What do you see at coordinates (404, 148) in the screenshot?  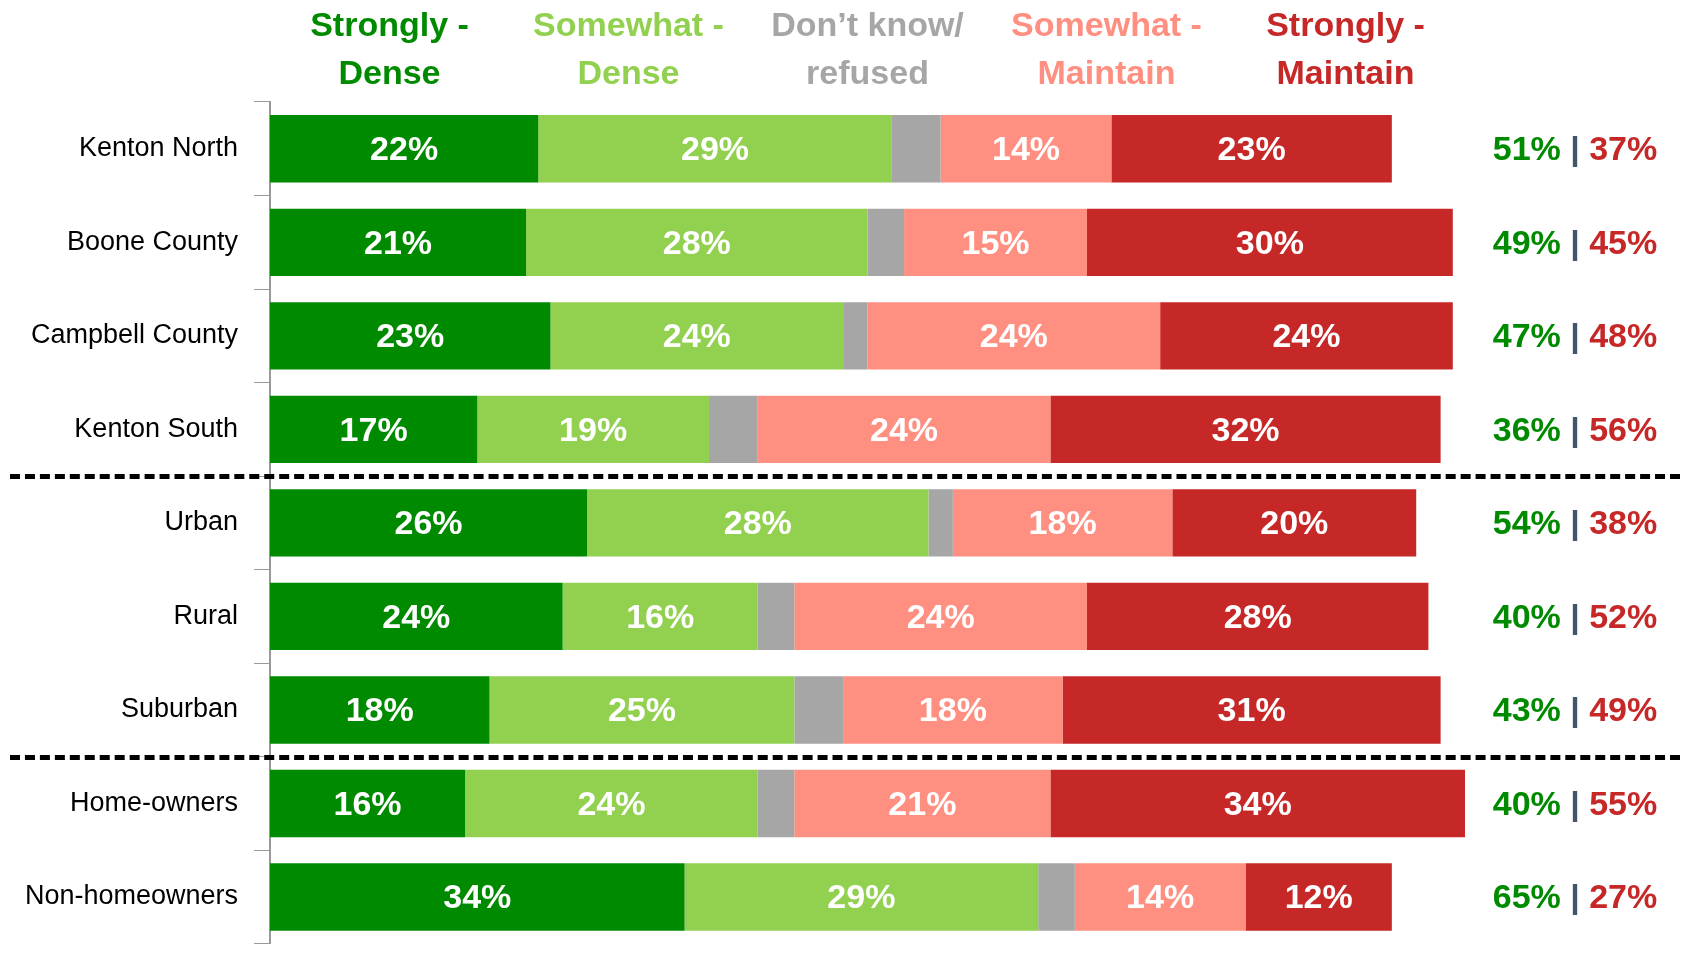 I see `data-label: 22%` at bounding box center [404, 148].